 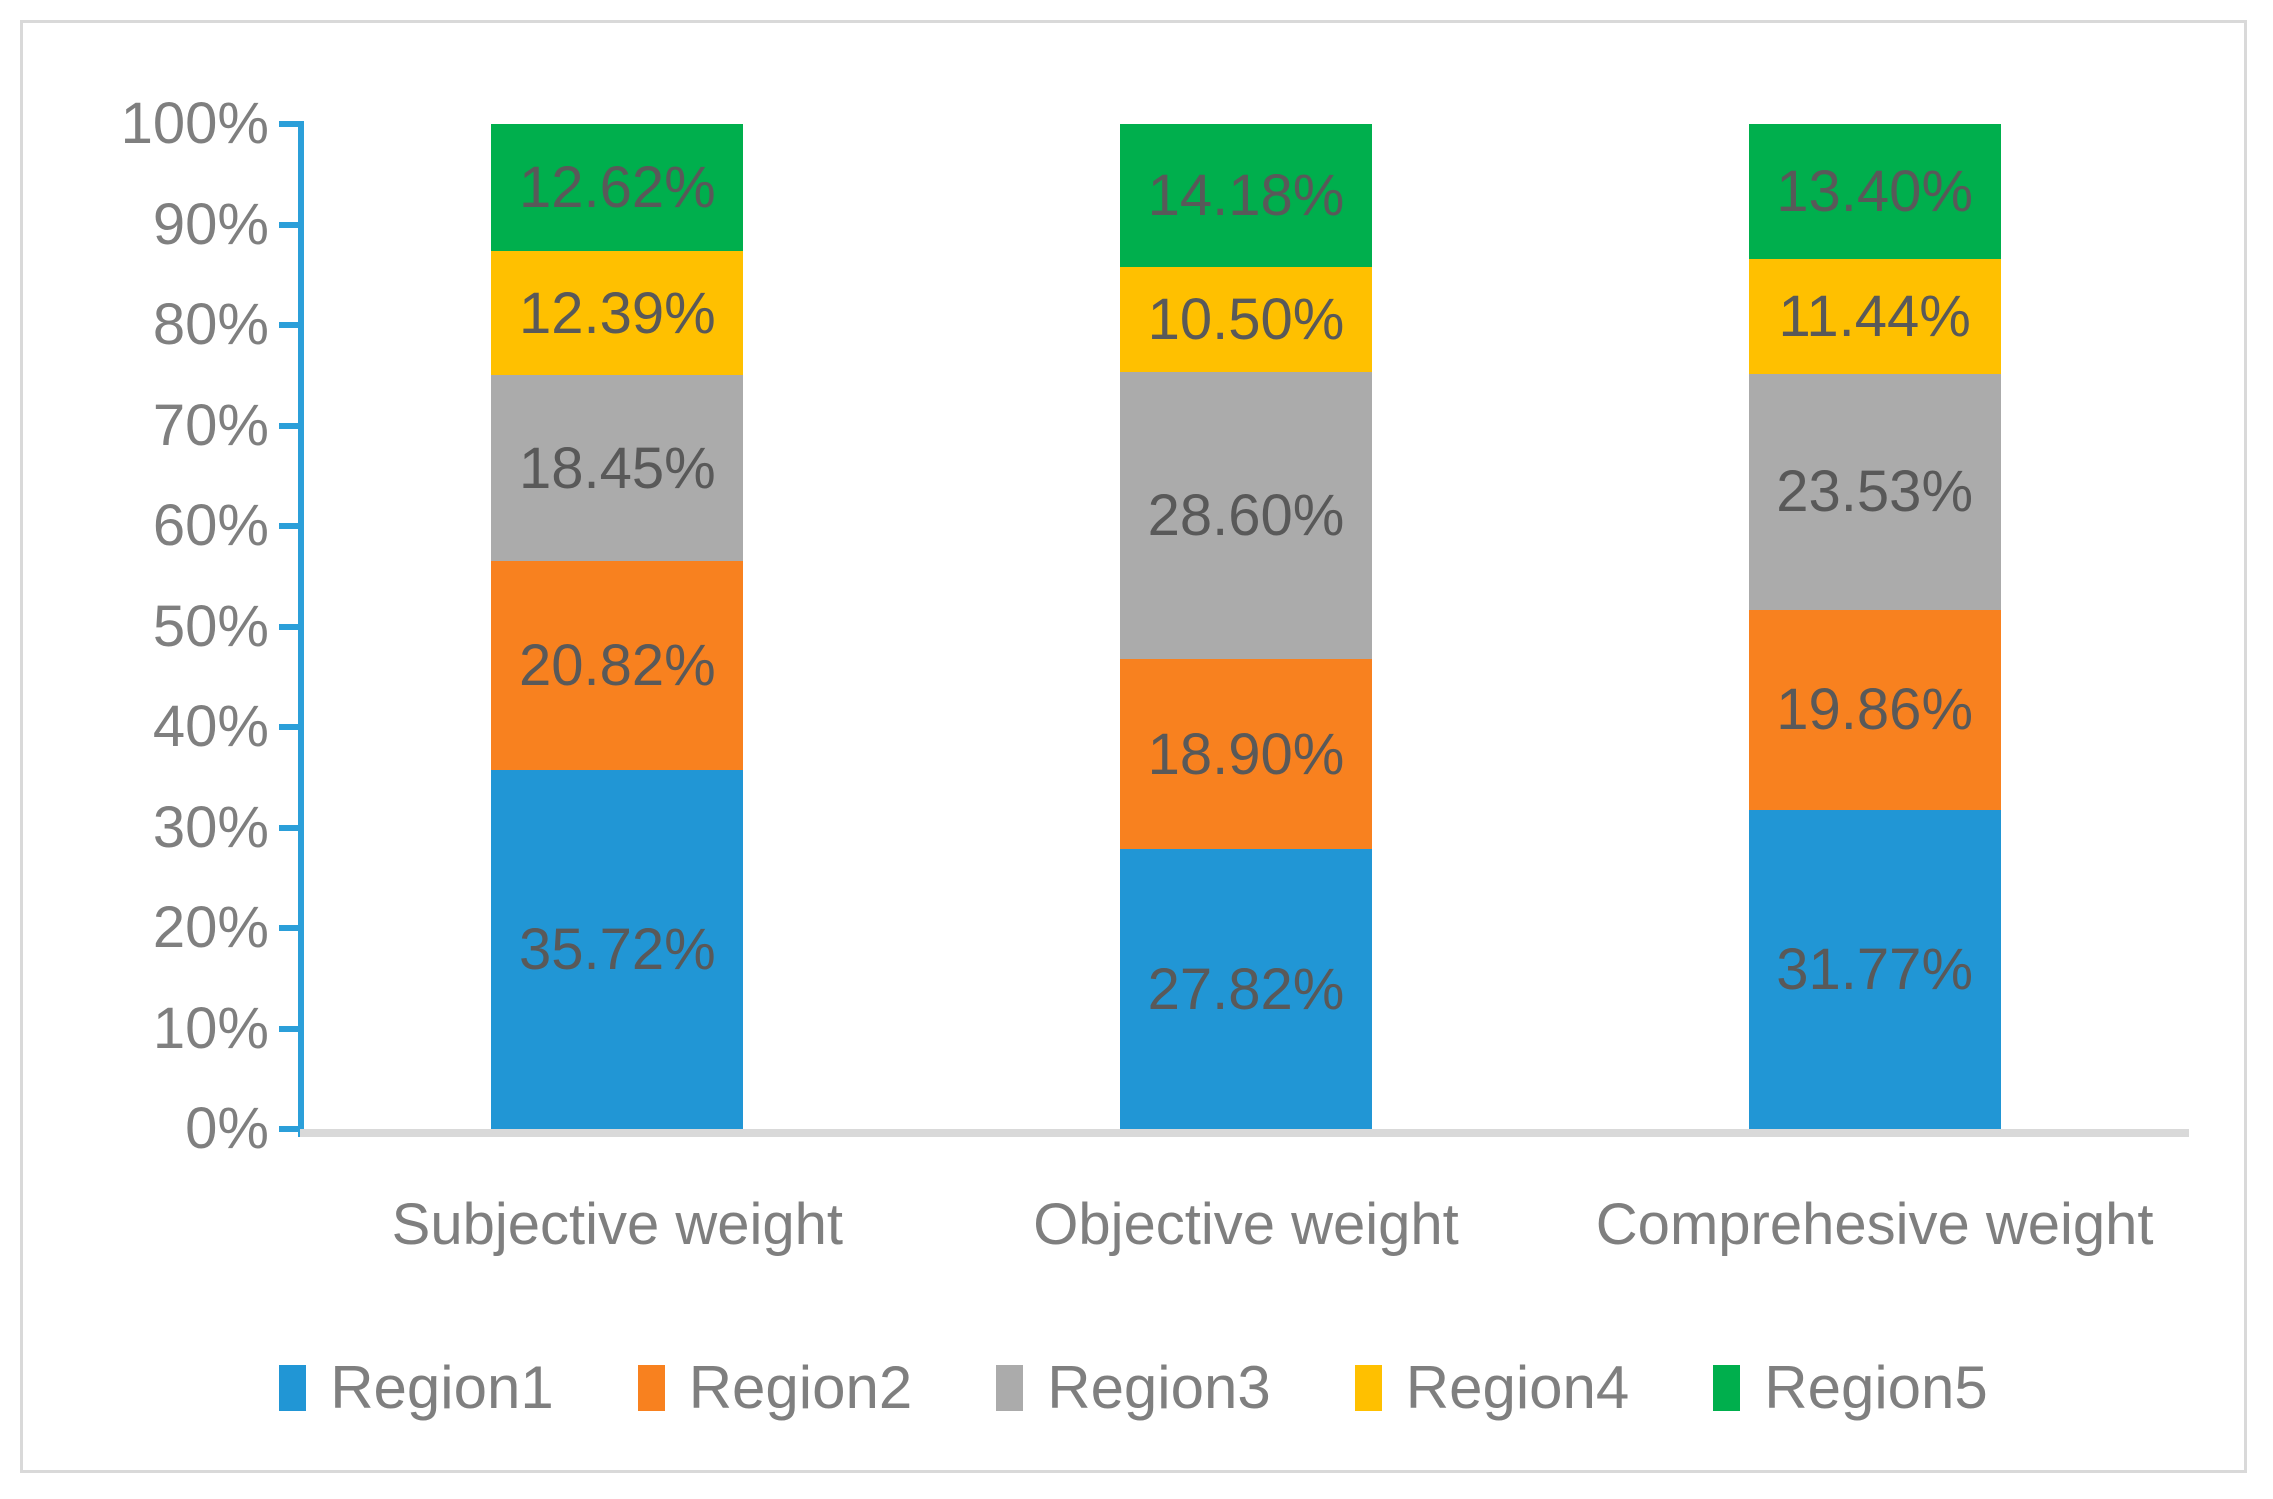 I want to click on y-axis-tick-label: 100%, so click(x=194, y=123).